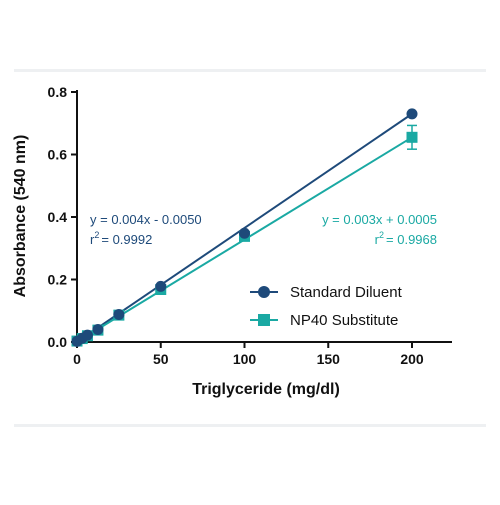 The image size is (500, 505). What do you see at coordinates (245, 359) in the screenshot?
I see `x-tick-label: 100` at bounding box center [245, 359].